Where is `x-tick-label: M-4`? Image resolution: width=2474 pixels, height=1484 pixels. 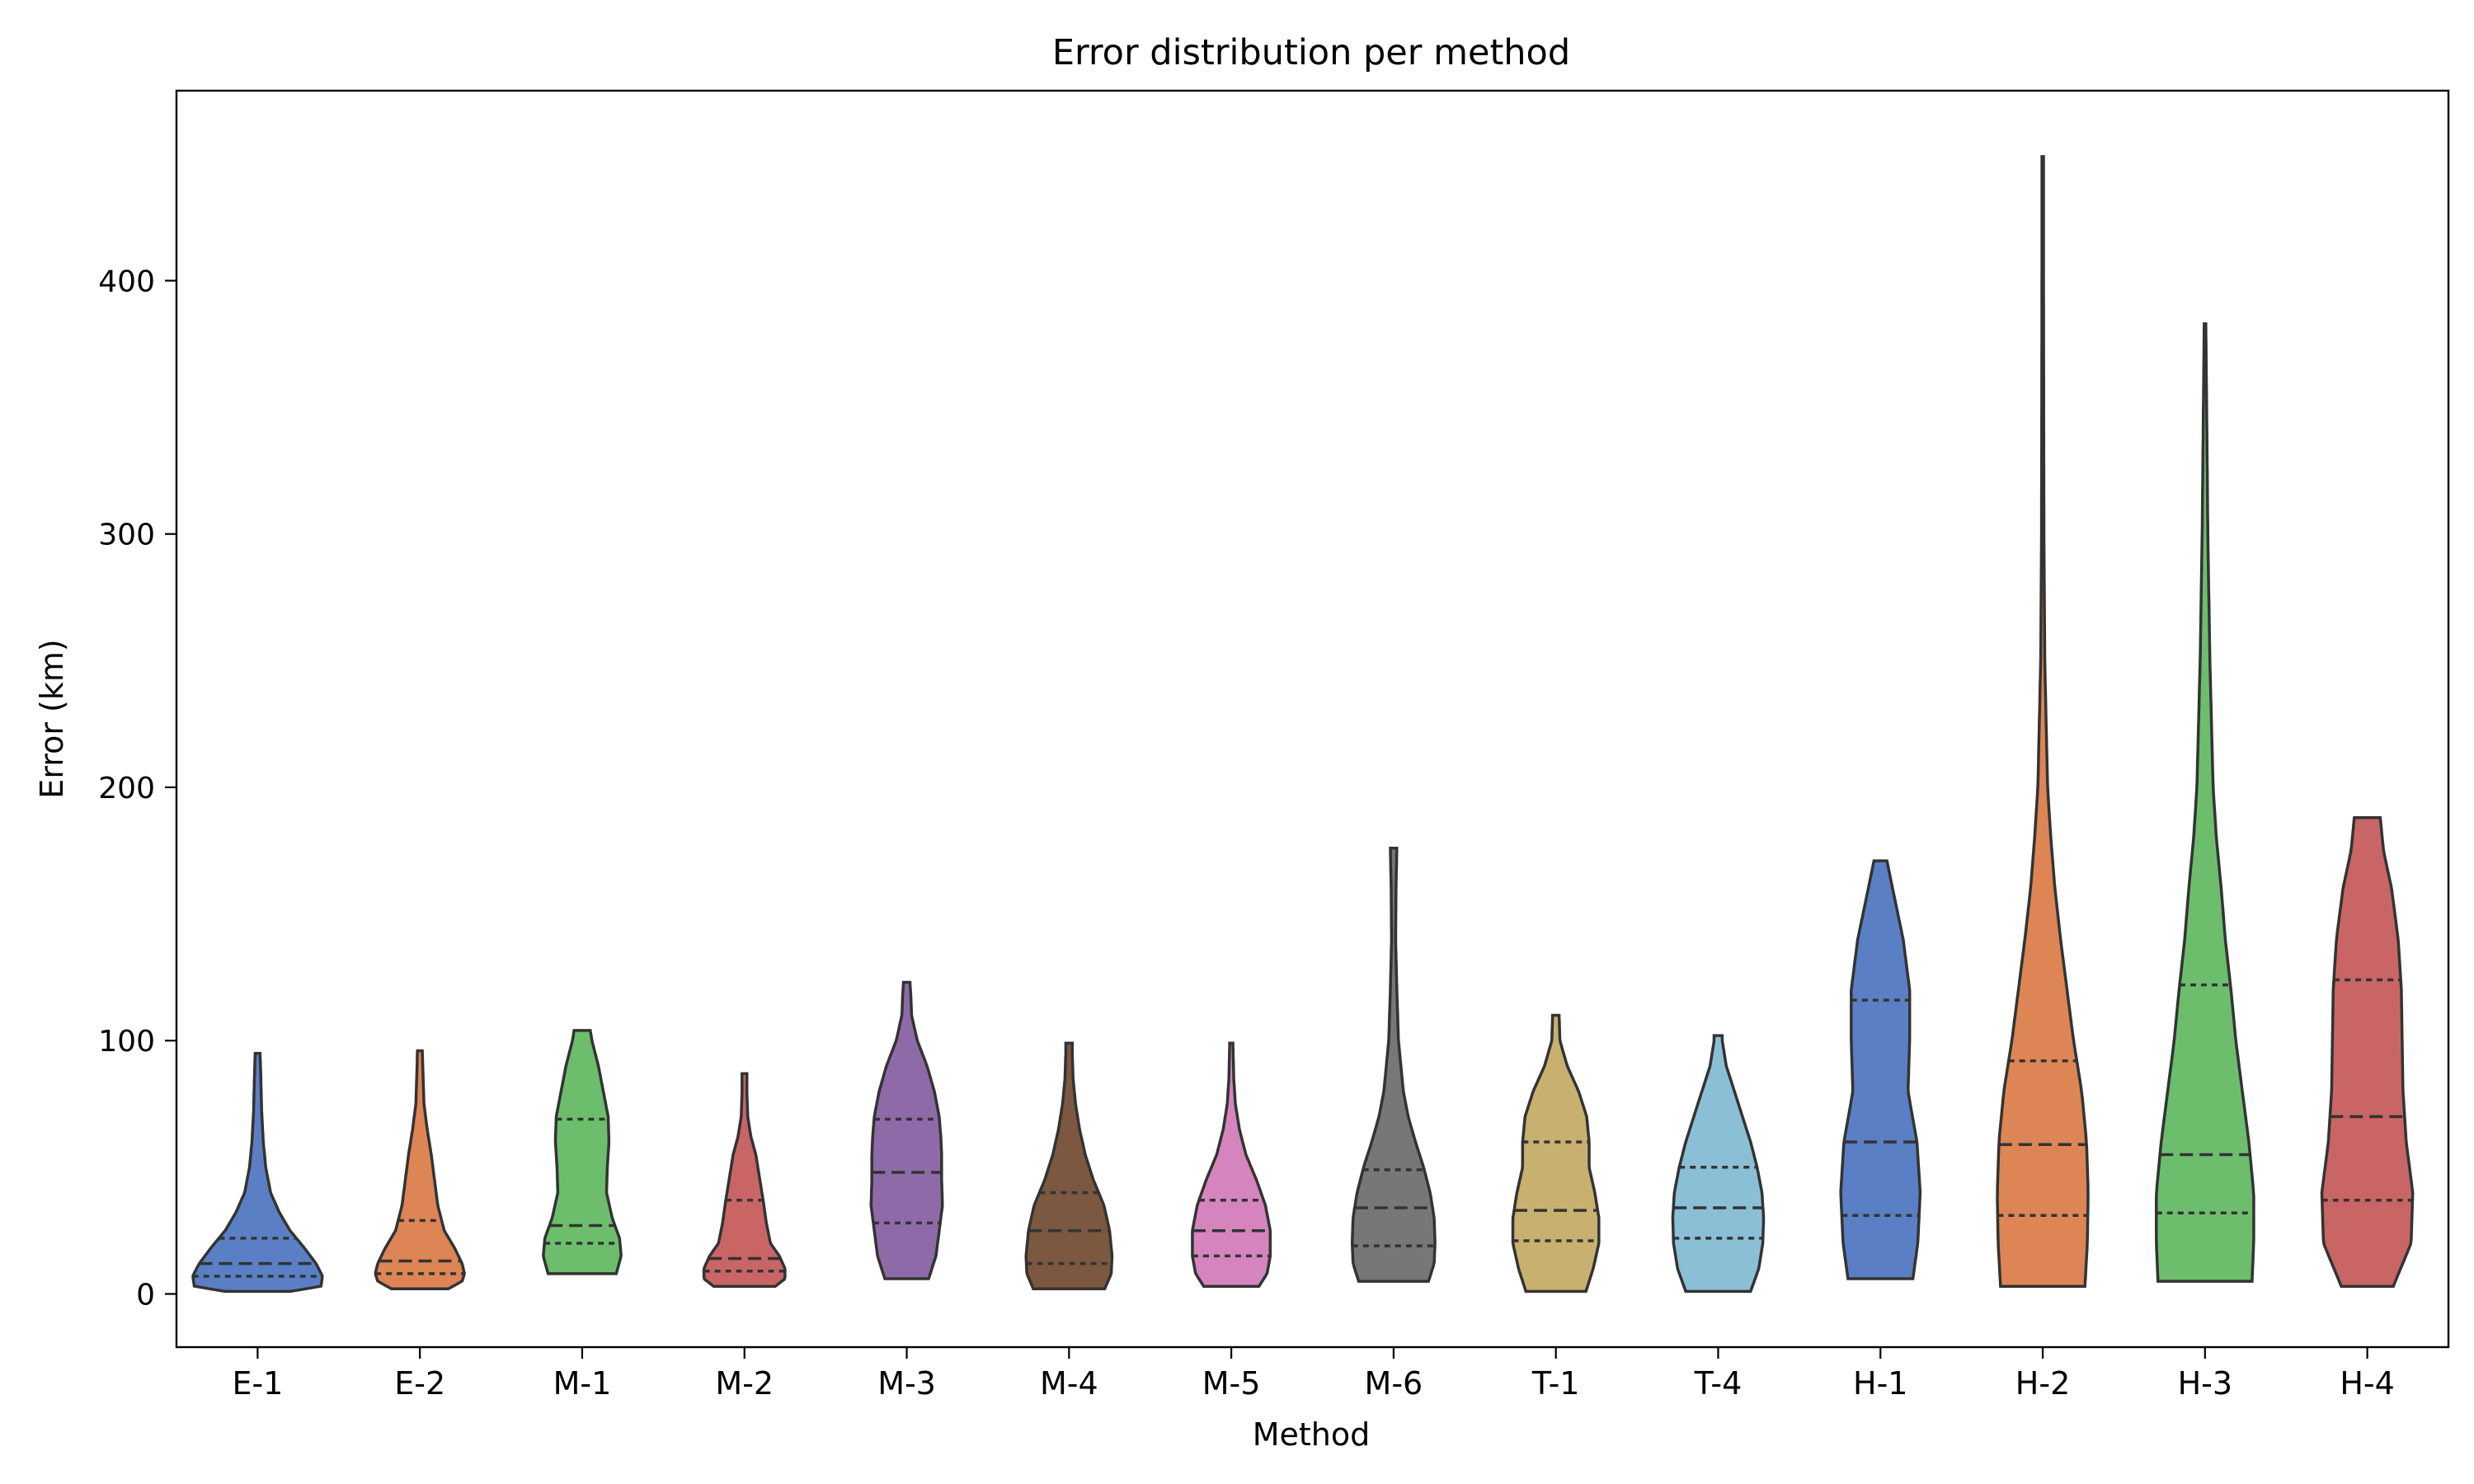
x-tick-label: M-4 is located at coordinates (1069, 1383).